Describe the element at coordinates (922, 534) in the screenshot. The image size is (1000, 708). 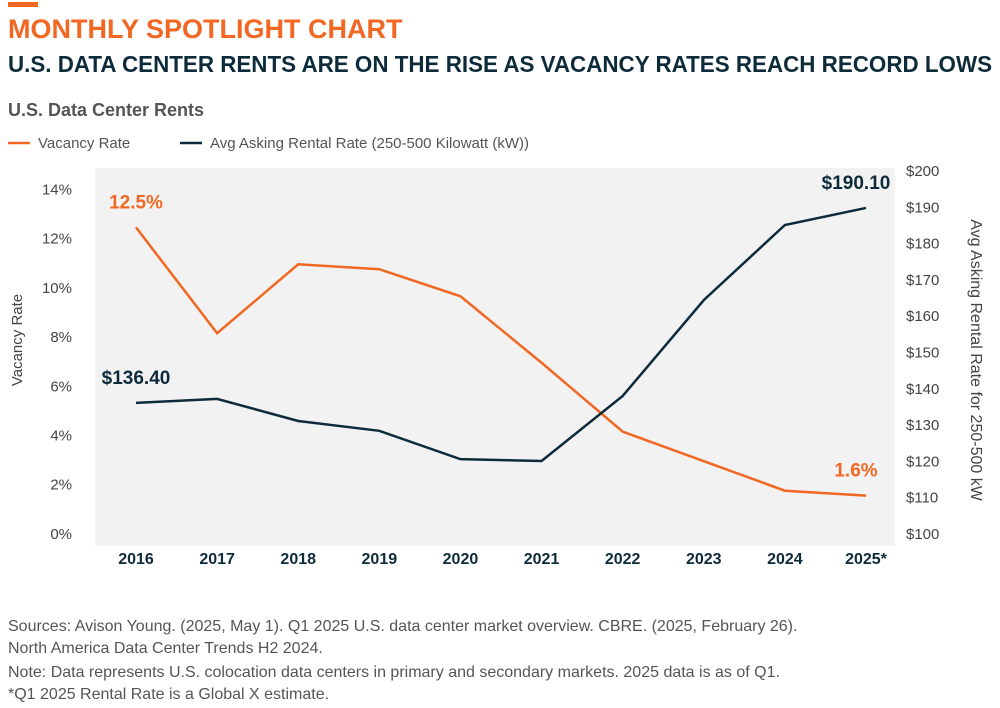
I see `y2-tick-label: $100` at that location.